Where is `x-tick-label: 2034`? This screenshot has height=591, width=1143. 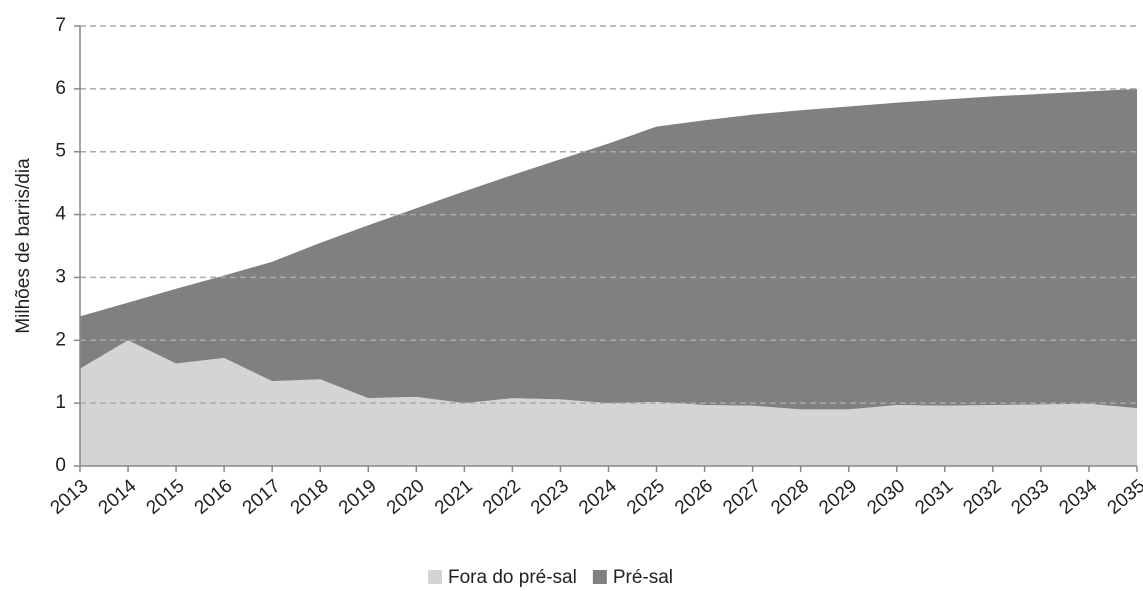 x-tick-label: 2034 is located at coordinates (1079, 497).